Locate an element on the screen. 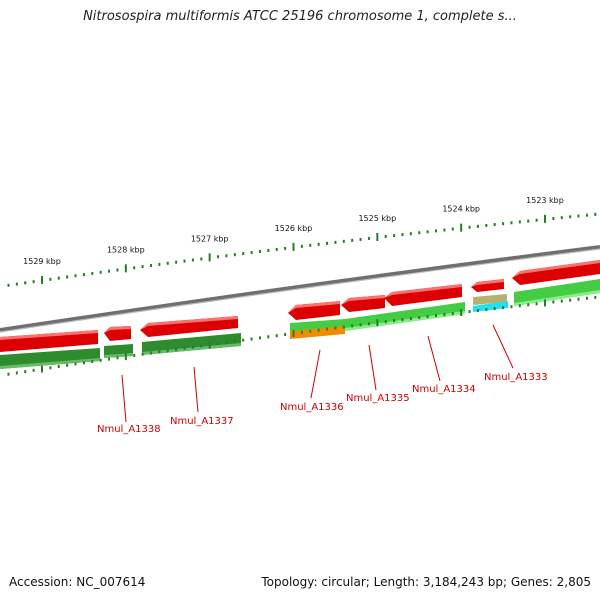  gene-label: Nmul_A1333 is located at coordinates (516, 377).